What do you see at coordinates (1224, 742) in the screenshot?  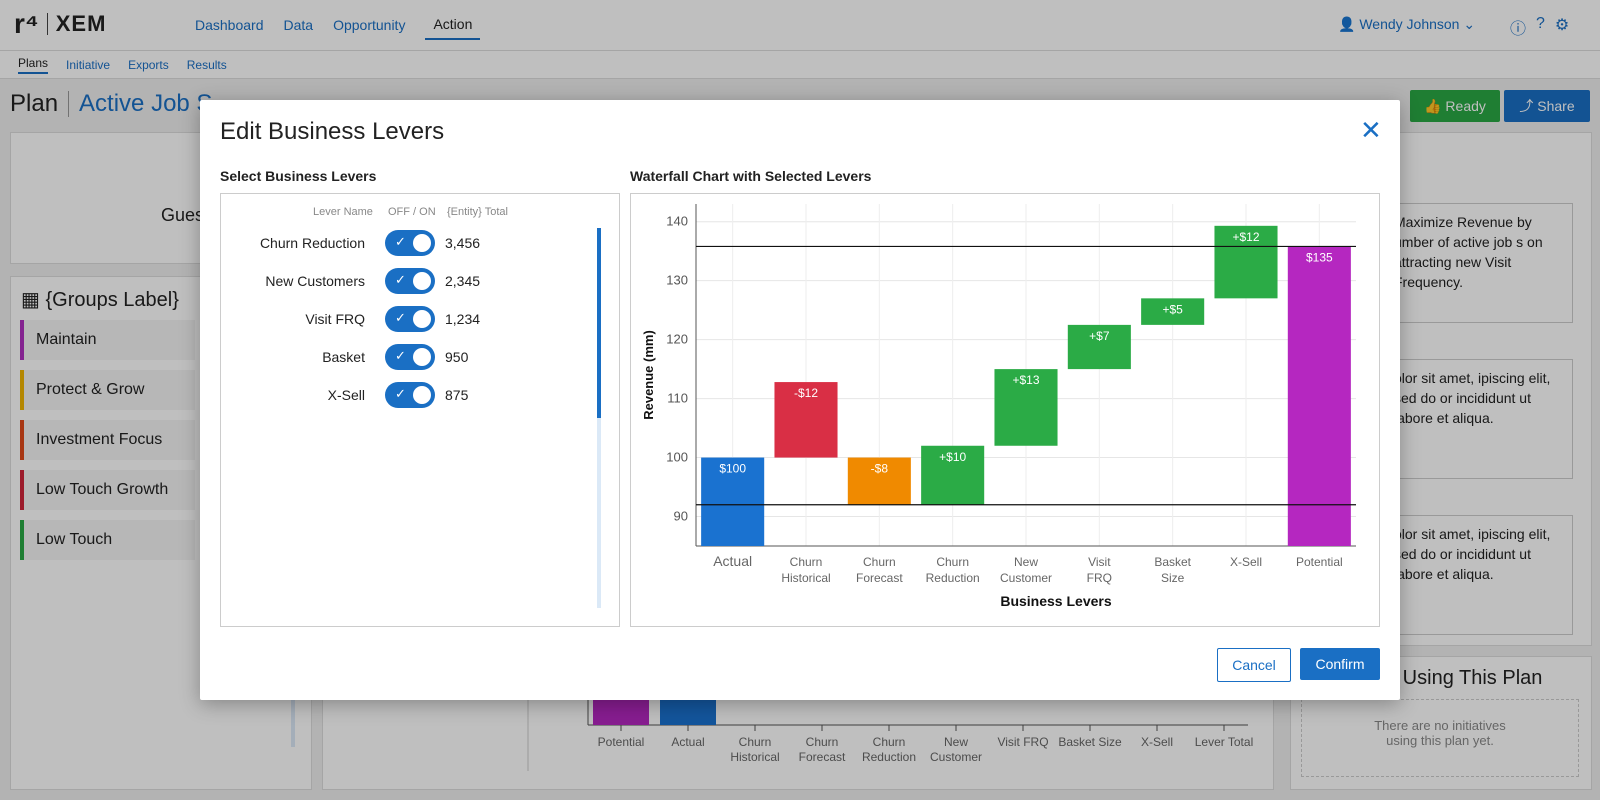 I see `bg-x-tick-label: Lever Total` at bounding box center [1224, 742].